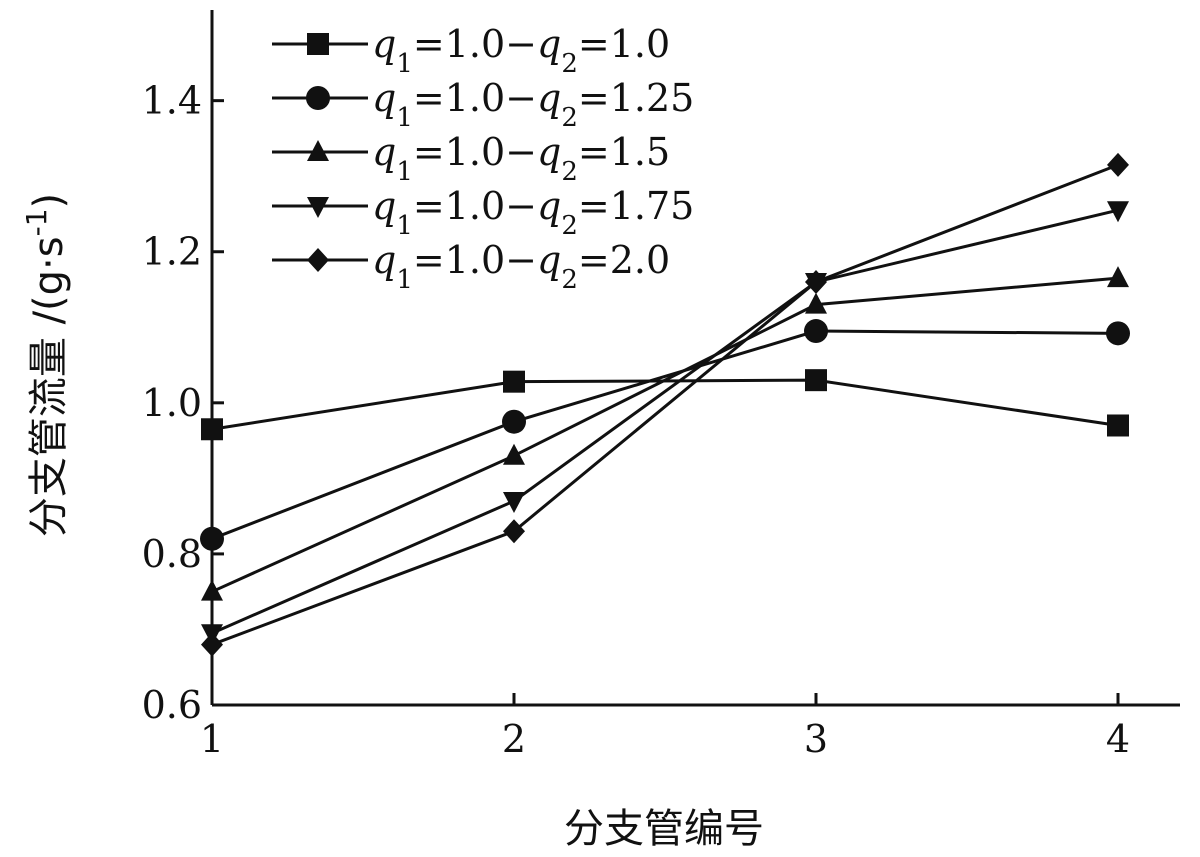 The width and height of the screenshot is (1200, 857). Describe the element at coordinates (36, 222) in the screenshot. I see `y-axis-title-exponent: -1` at that location.